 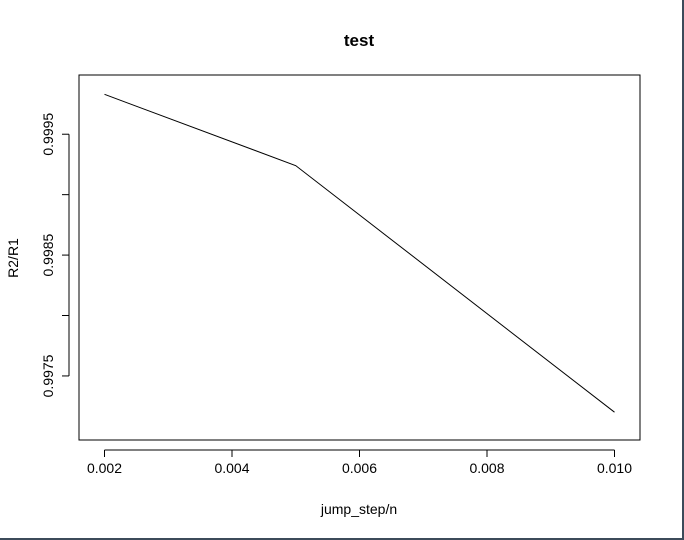 What do you see at coordinates (104, 468) in the screenshot?
I see `x-tick-label: 0.002` at bounding box center [104, 468].